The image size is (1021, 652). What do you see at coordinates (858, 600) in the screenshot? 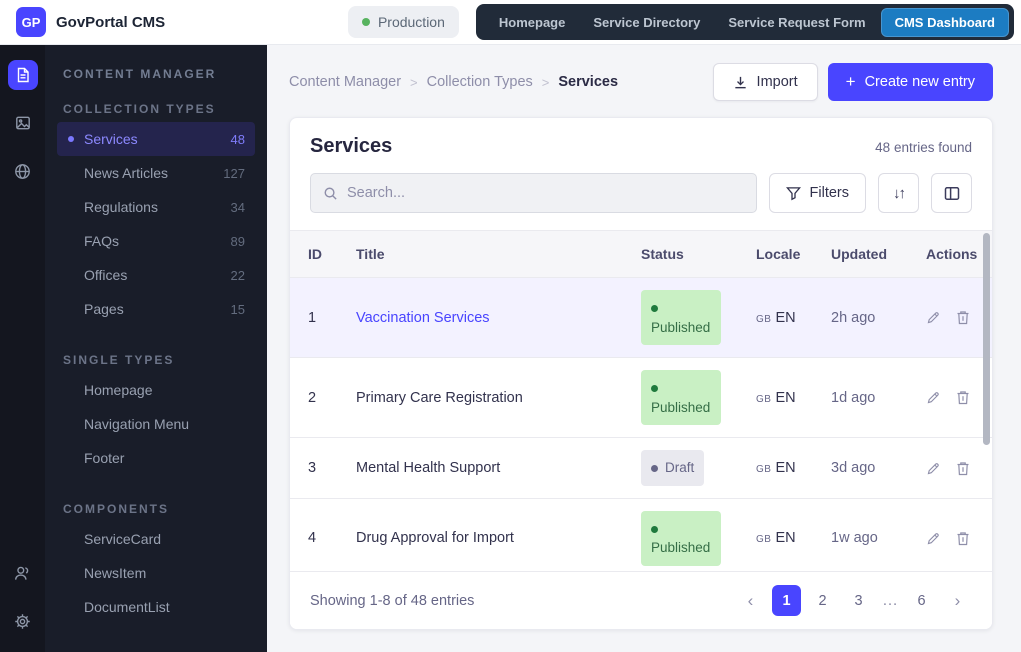
I see `page-button-3: 3` at bounding box center [858, 600].